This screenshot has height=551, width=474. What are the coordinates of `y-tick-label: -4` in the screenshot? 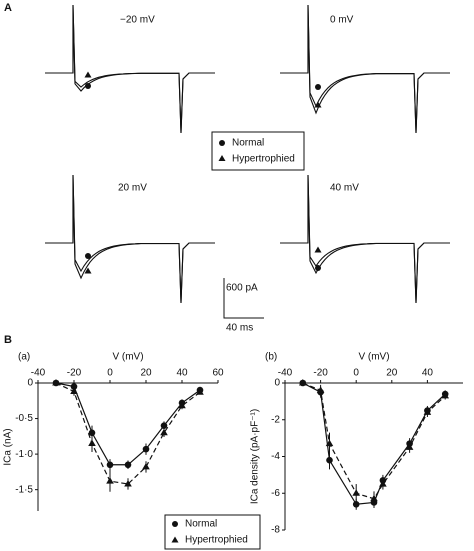 It's located at (275, 456).